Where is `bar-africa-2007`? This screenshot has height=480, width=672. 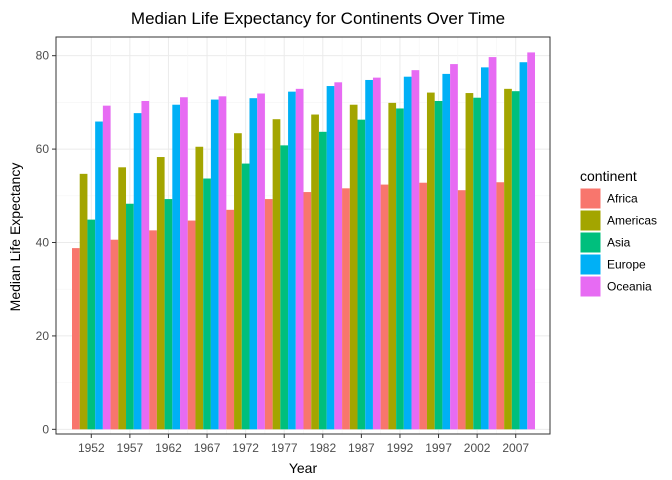
bar-africa-2007 is located at coordinates (500, 306).